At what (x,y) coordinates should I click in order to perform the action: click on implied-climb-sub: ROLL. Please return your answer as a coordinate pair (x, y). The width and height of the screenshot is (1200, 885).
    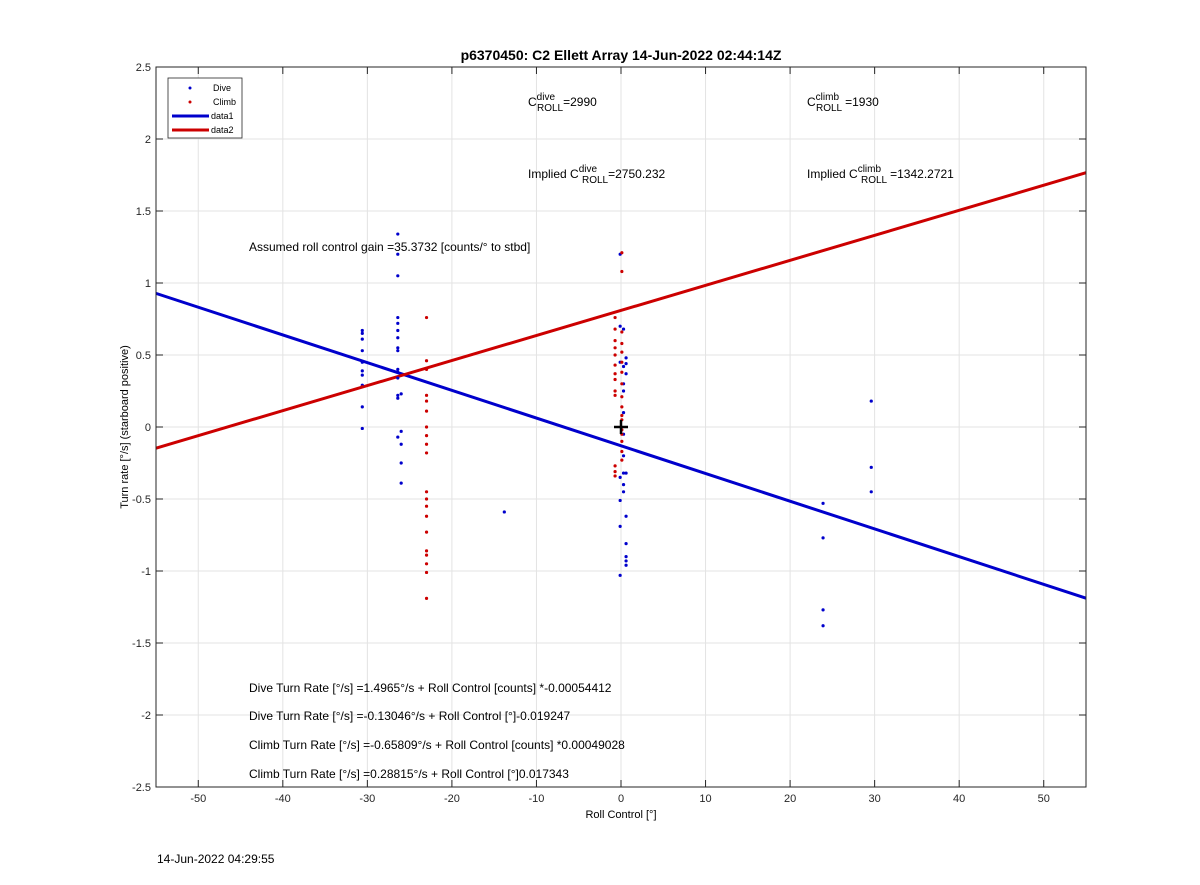
    Looking at the image, I should click on (874, 180).